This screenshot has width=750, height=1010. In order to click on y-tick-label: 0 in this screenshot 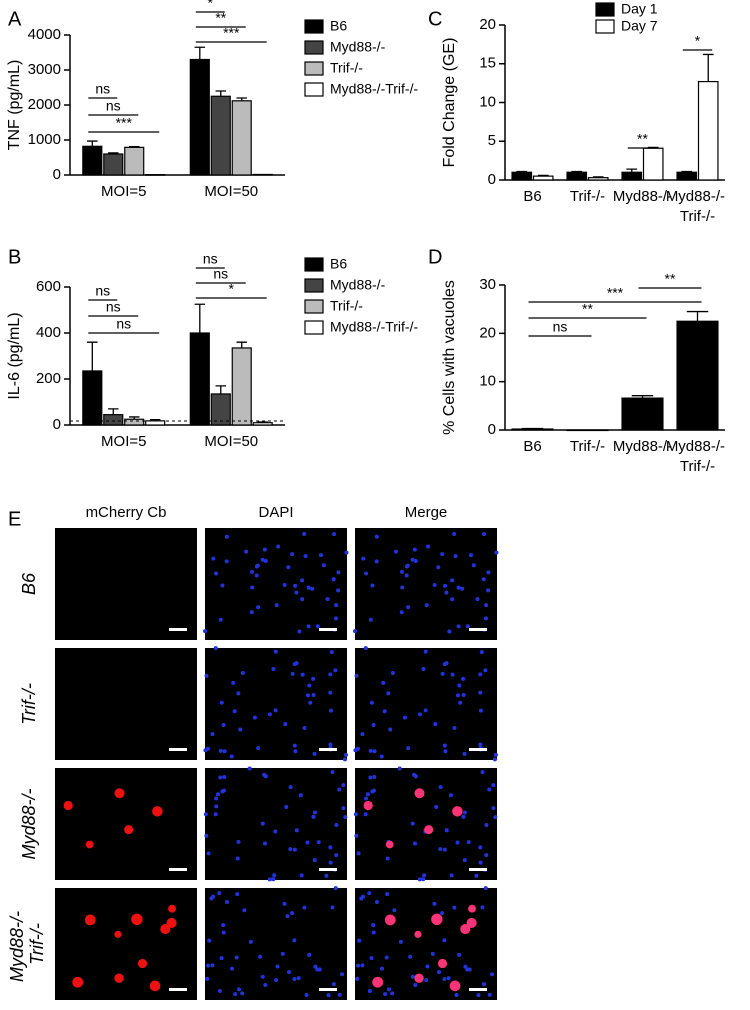, I will do `click(57, 174)`.